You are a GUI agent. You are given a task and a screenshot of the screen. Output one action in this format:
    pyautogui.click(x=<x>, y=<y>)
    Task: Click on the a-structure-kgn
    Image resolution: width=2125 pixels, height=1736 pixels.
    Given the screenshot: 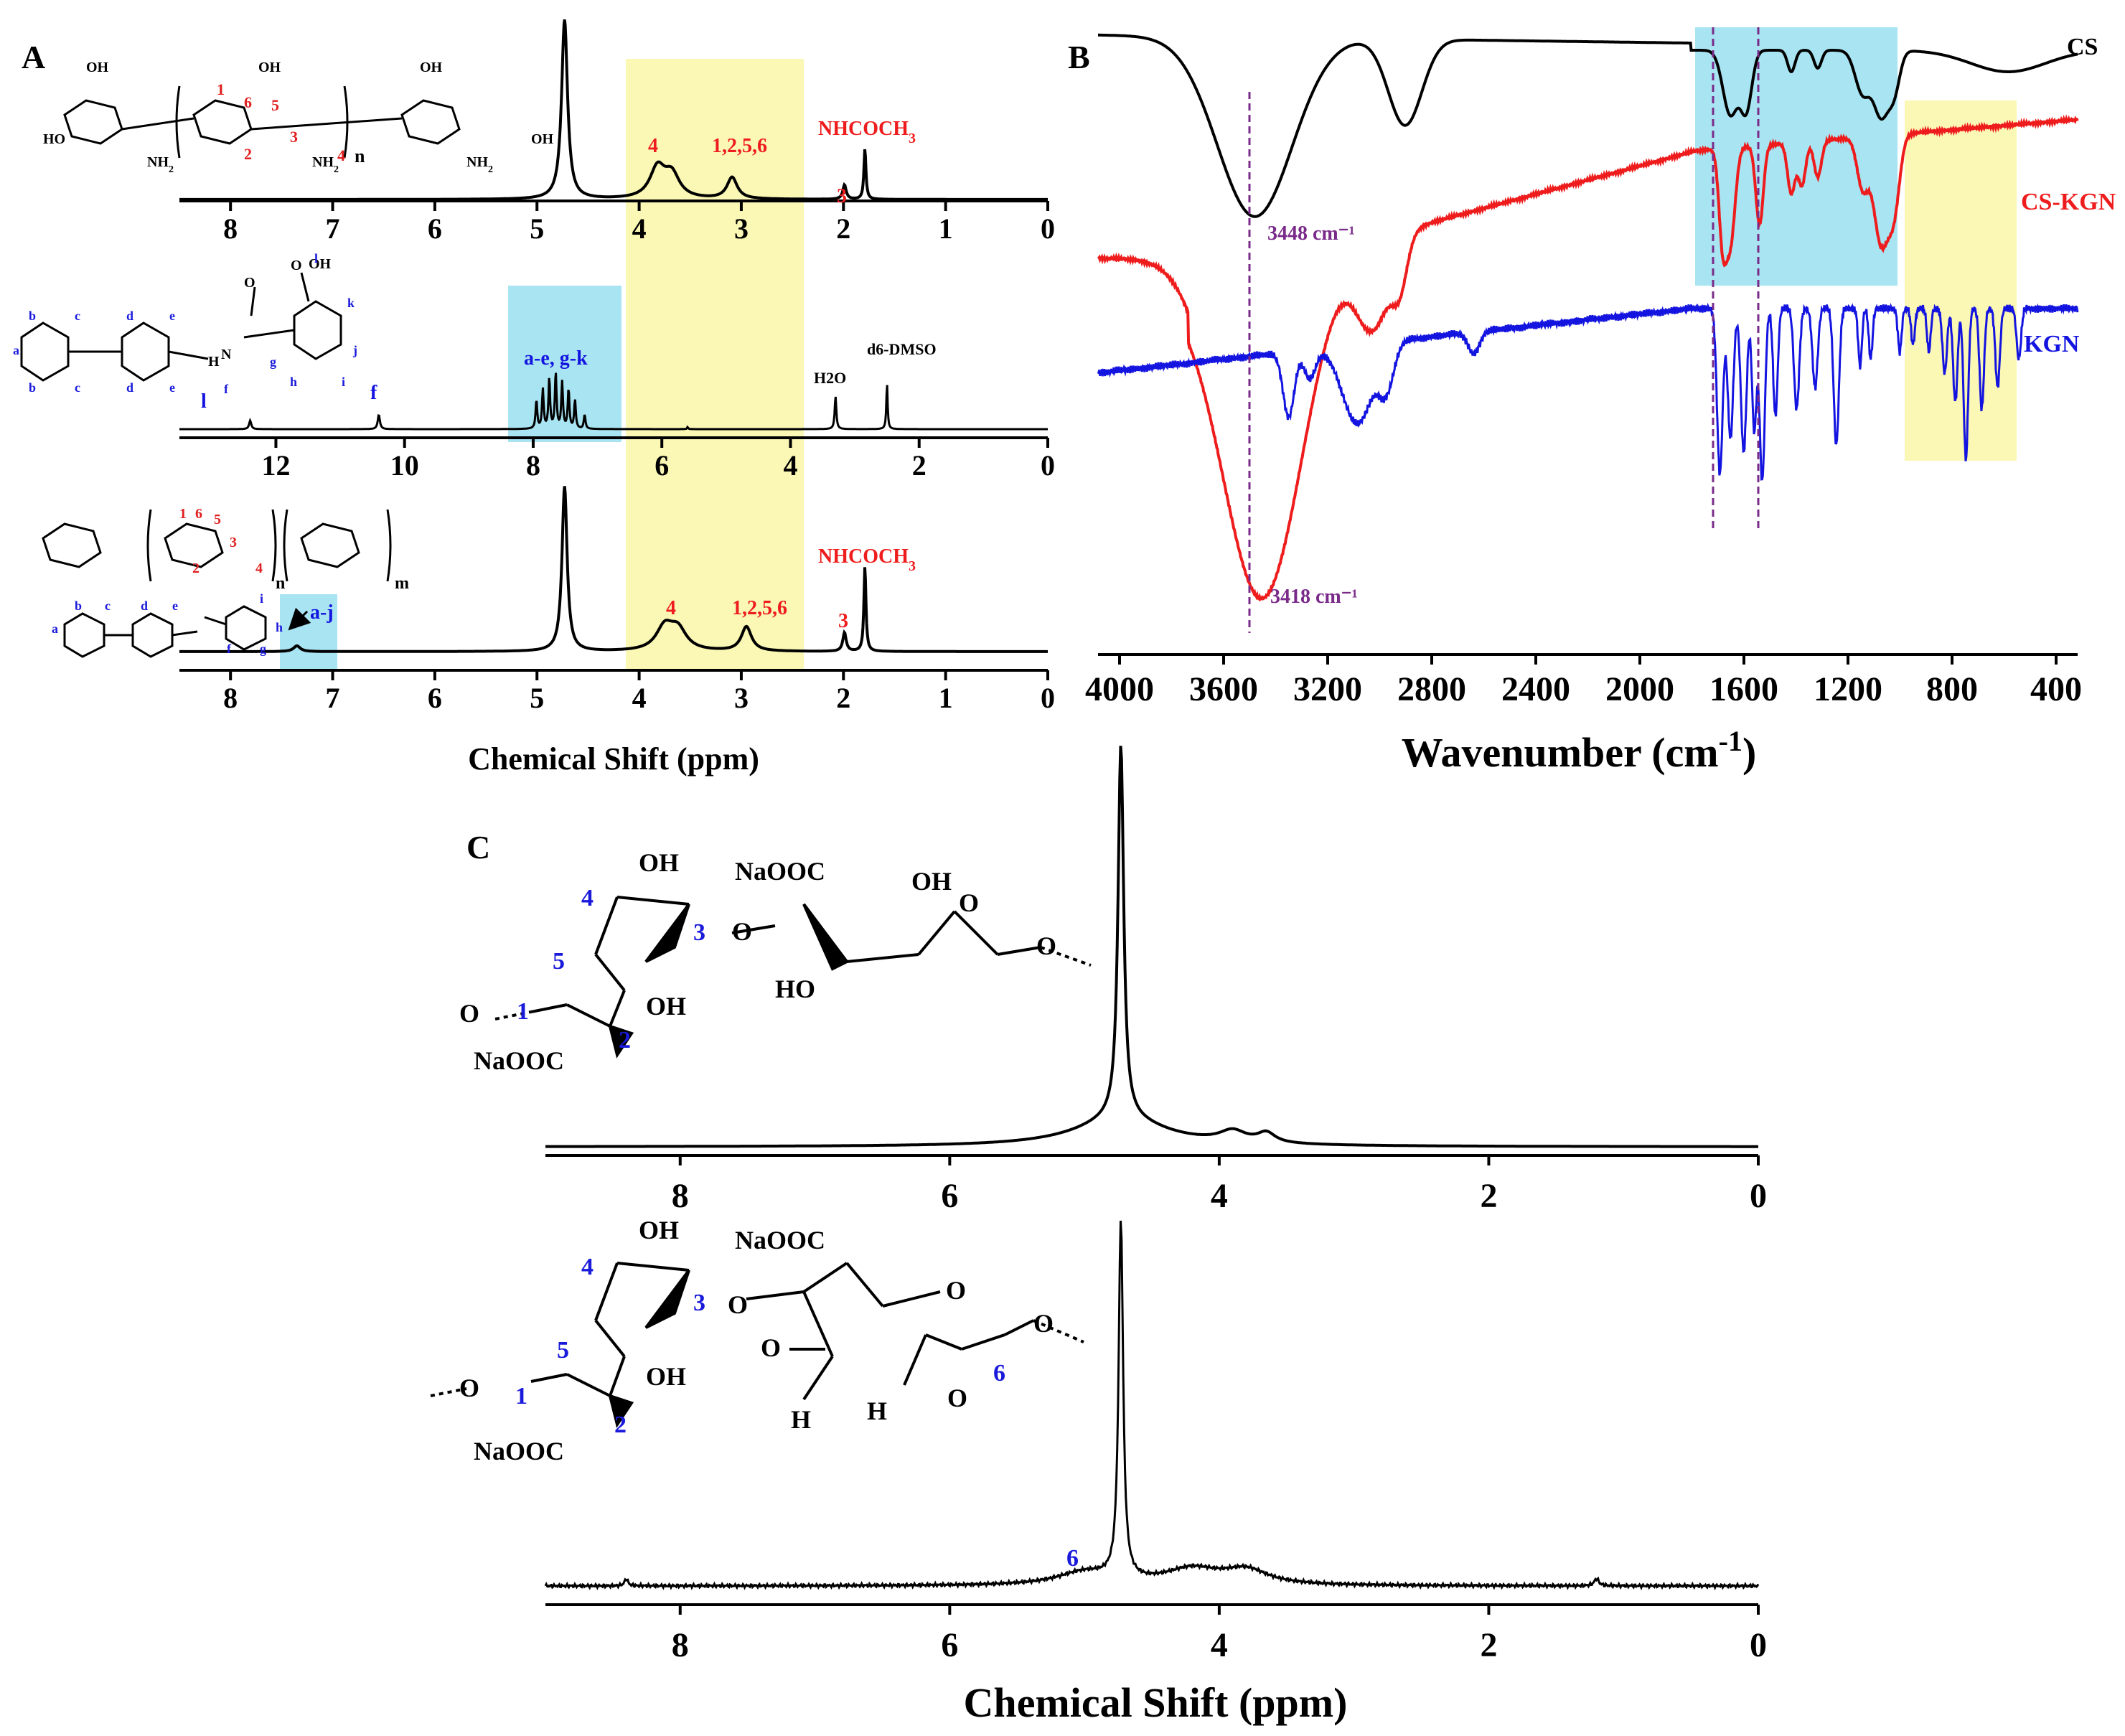 What is the action you would take?
    pyautogui.click(x=181, y=327)
    